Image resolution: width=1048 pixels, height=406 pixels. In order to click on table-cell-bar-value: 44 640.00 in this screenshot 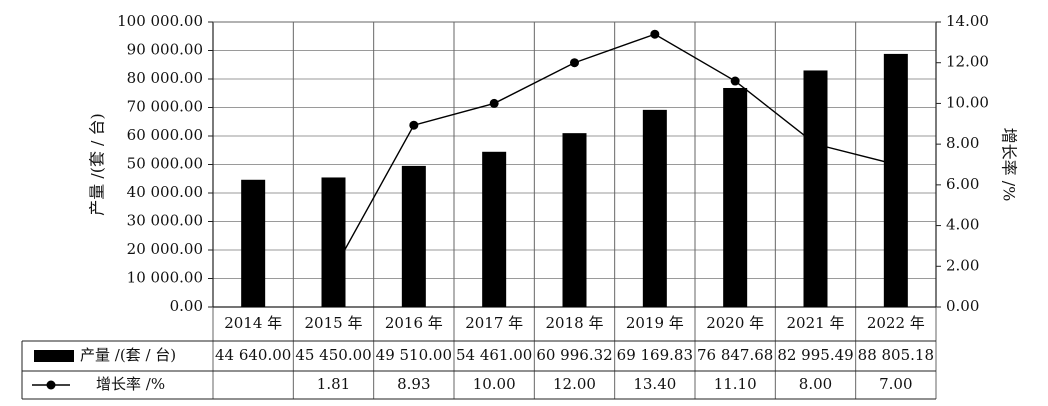, I will do `click(253, 355)`.